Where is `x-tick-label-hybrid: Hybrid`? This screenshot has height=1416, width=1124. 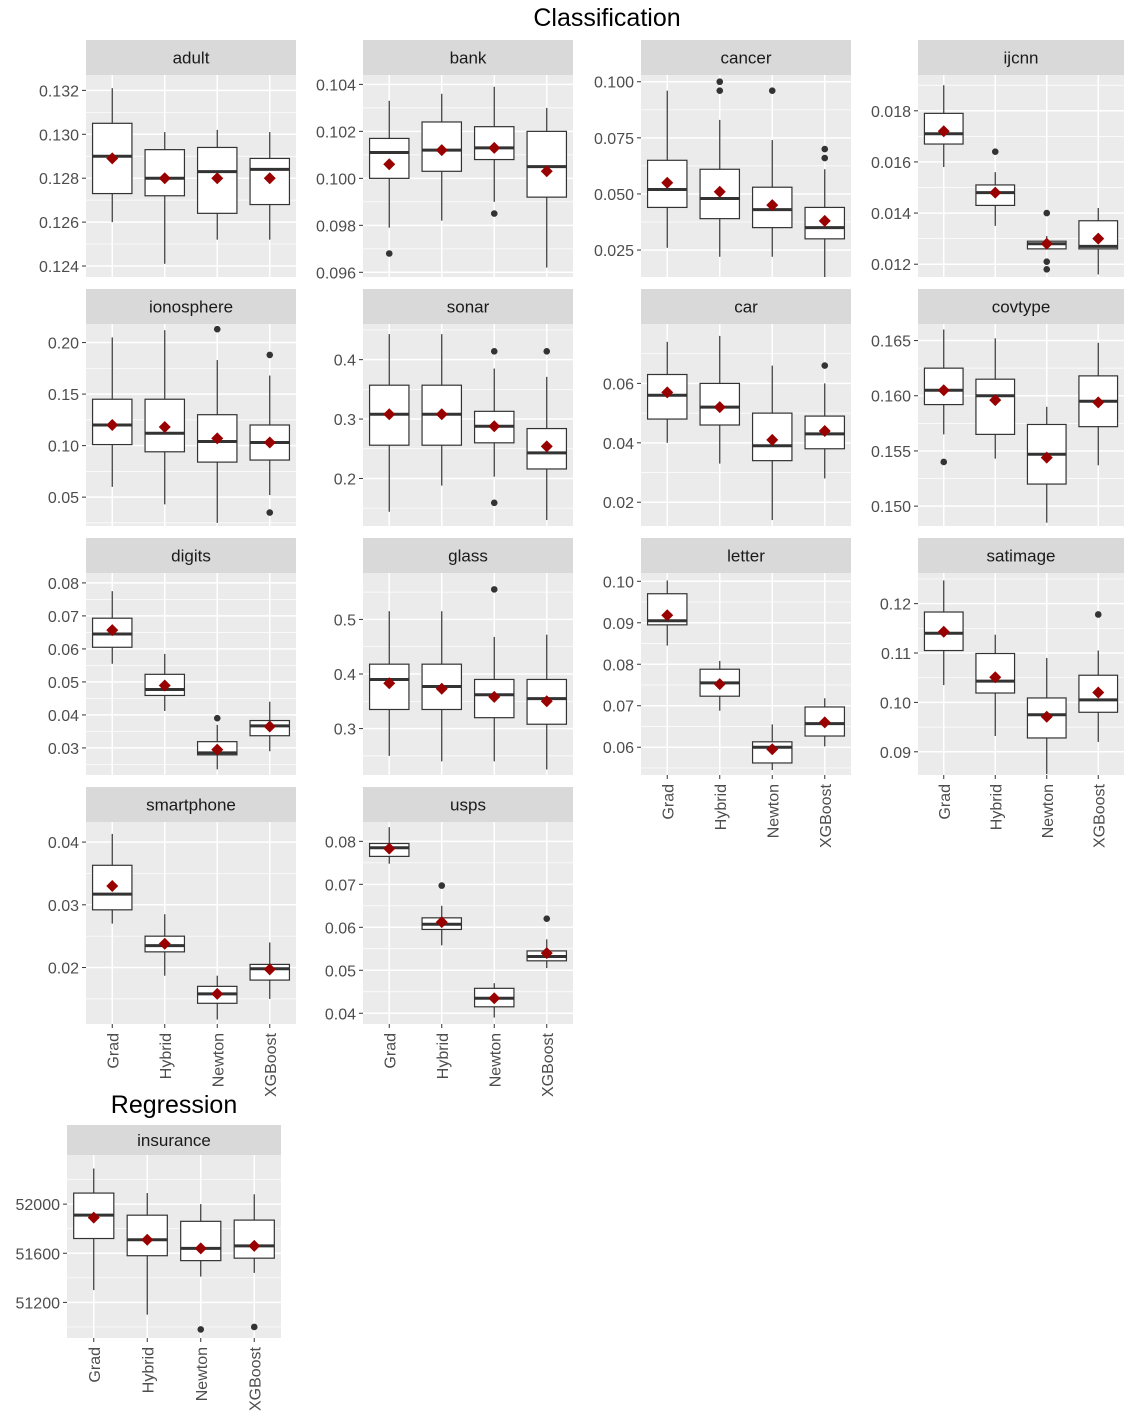
x-tick-label-hybrid: Hybrid is located at coordinates (166, 1056).